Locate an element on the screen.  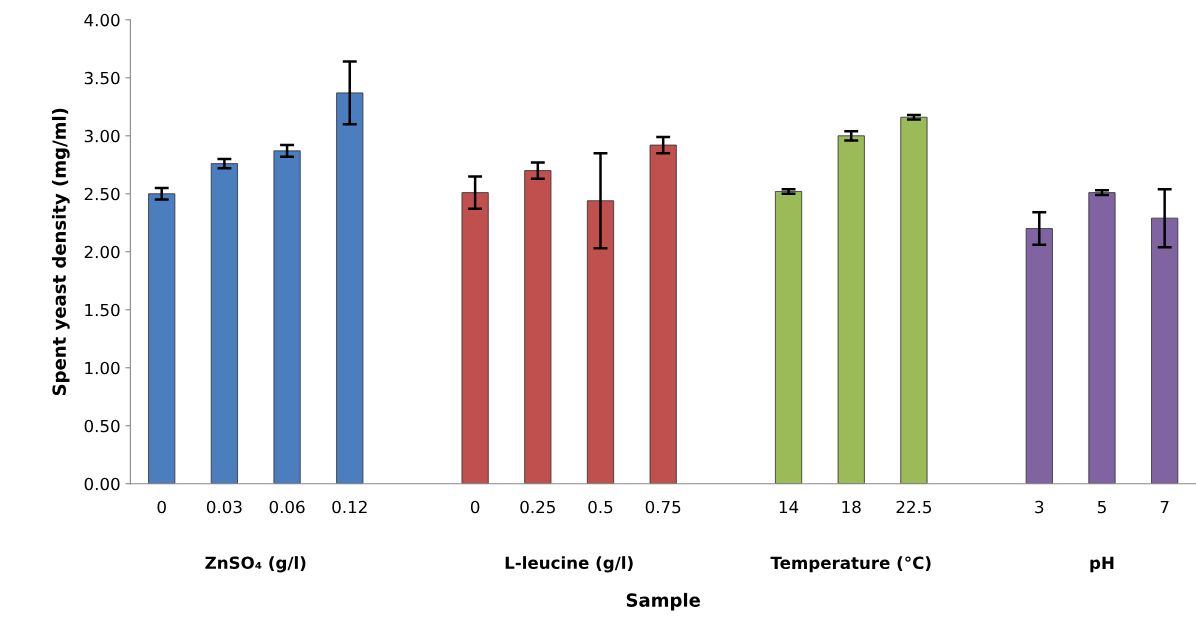
x-tick-label: 0.75 is located at coordinates (663, 507).